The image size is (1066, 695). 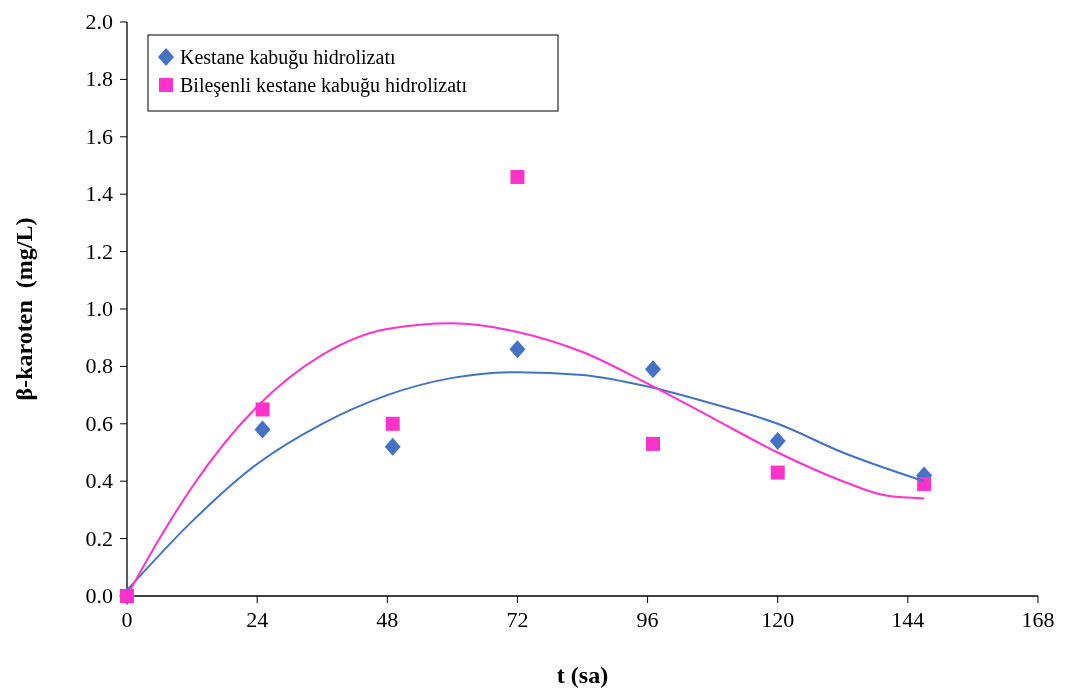 What do you see at coordinates (1038, 619) in the screenshot?
I see `x-tick-label: 168` at bounding box center [1038, 619].